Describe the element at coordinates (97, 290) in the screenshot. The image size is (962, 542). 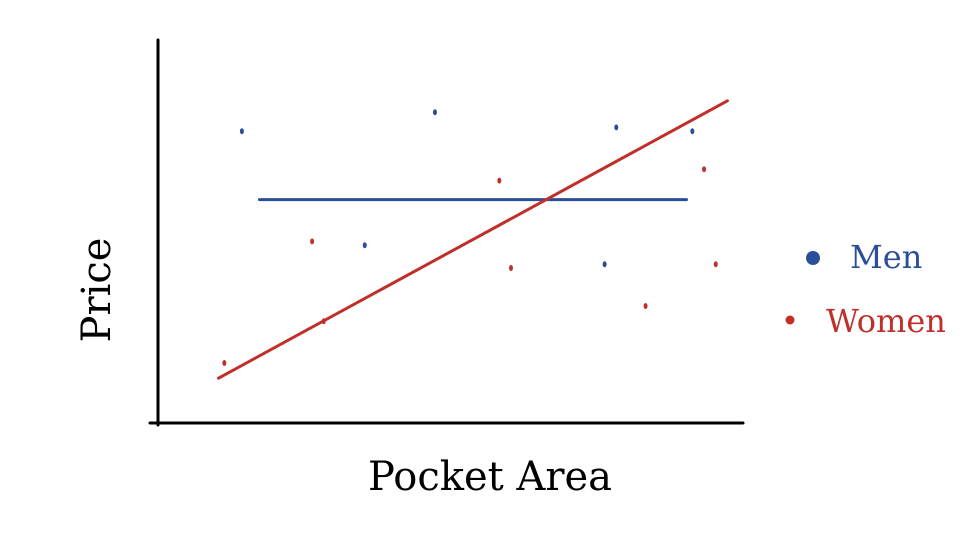
I see `y-axis-label: Price` at that location.